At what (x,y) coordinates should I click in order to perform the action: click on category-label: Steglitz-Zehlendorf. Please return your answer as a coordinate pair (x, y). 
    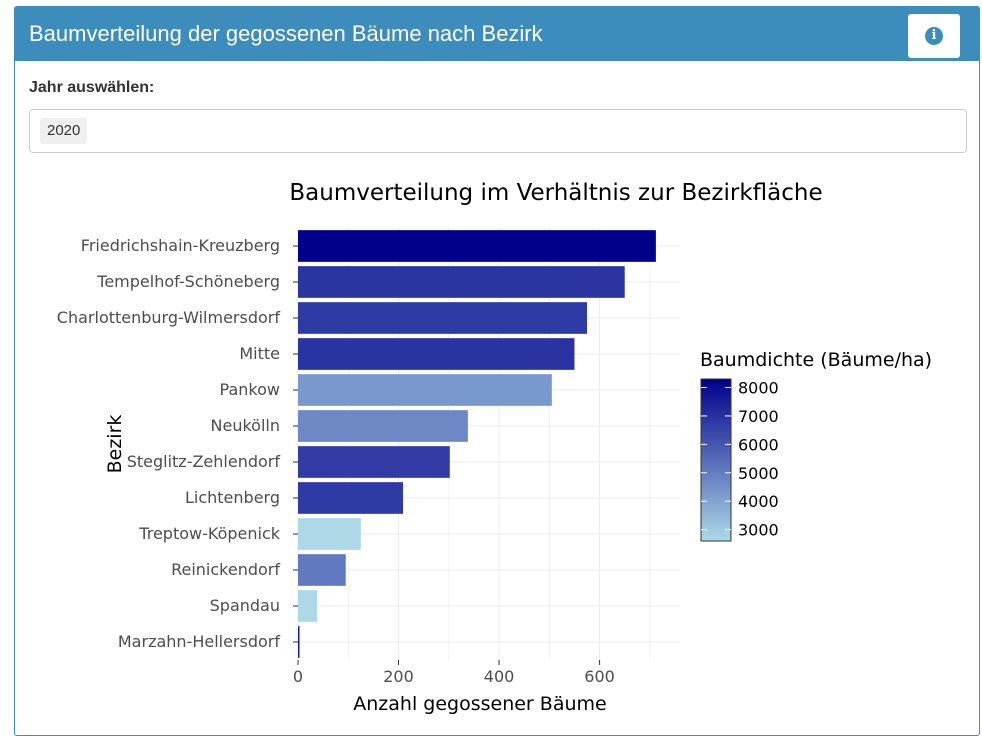
    Looking at the image, I should click on (204, 461).